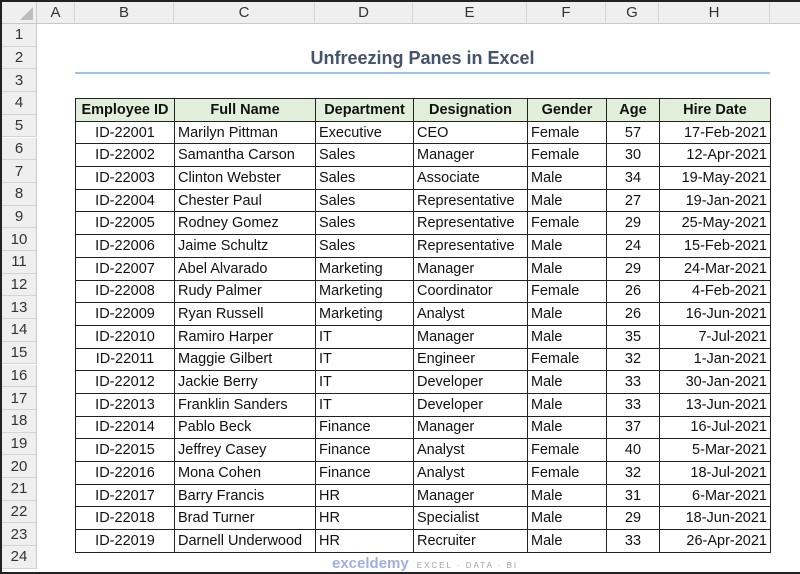 The image size is (800, 574). Describe the element at coordinates (19, 466) in the screenshot. I see `row-header-20: 20` at that location.